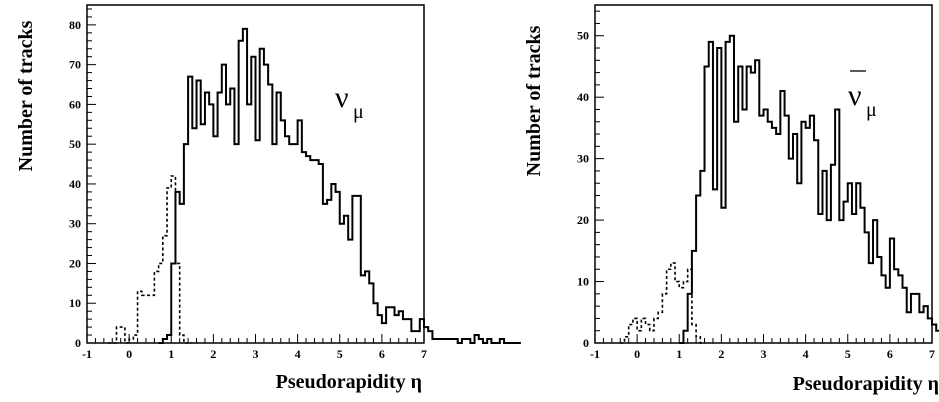  I want to click on right-x-tick-label: 7, so click(932, 354).